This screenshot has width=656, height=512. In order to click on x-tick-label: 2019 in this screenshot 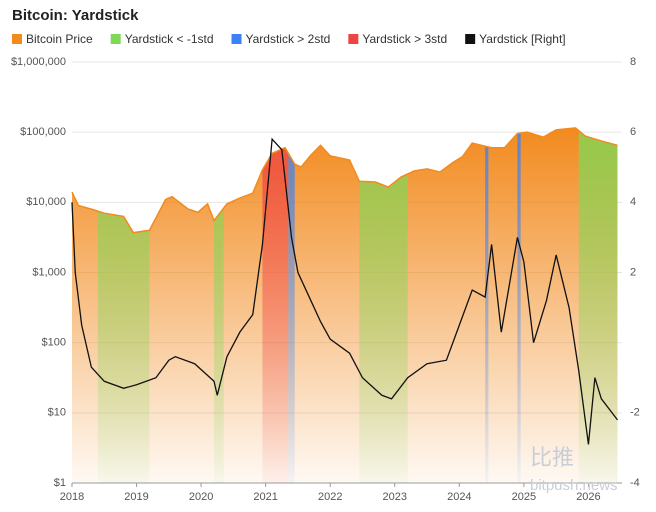, I will do `click(136, 497)`.